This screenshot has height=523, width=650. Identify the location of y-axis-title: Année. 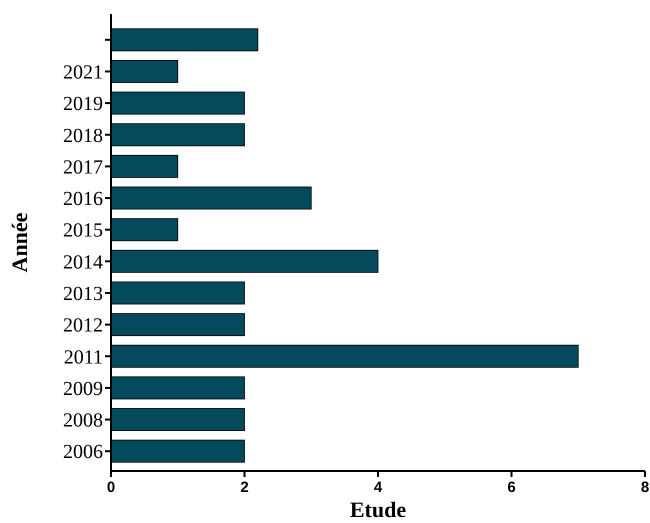
(19, 242).